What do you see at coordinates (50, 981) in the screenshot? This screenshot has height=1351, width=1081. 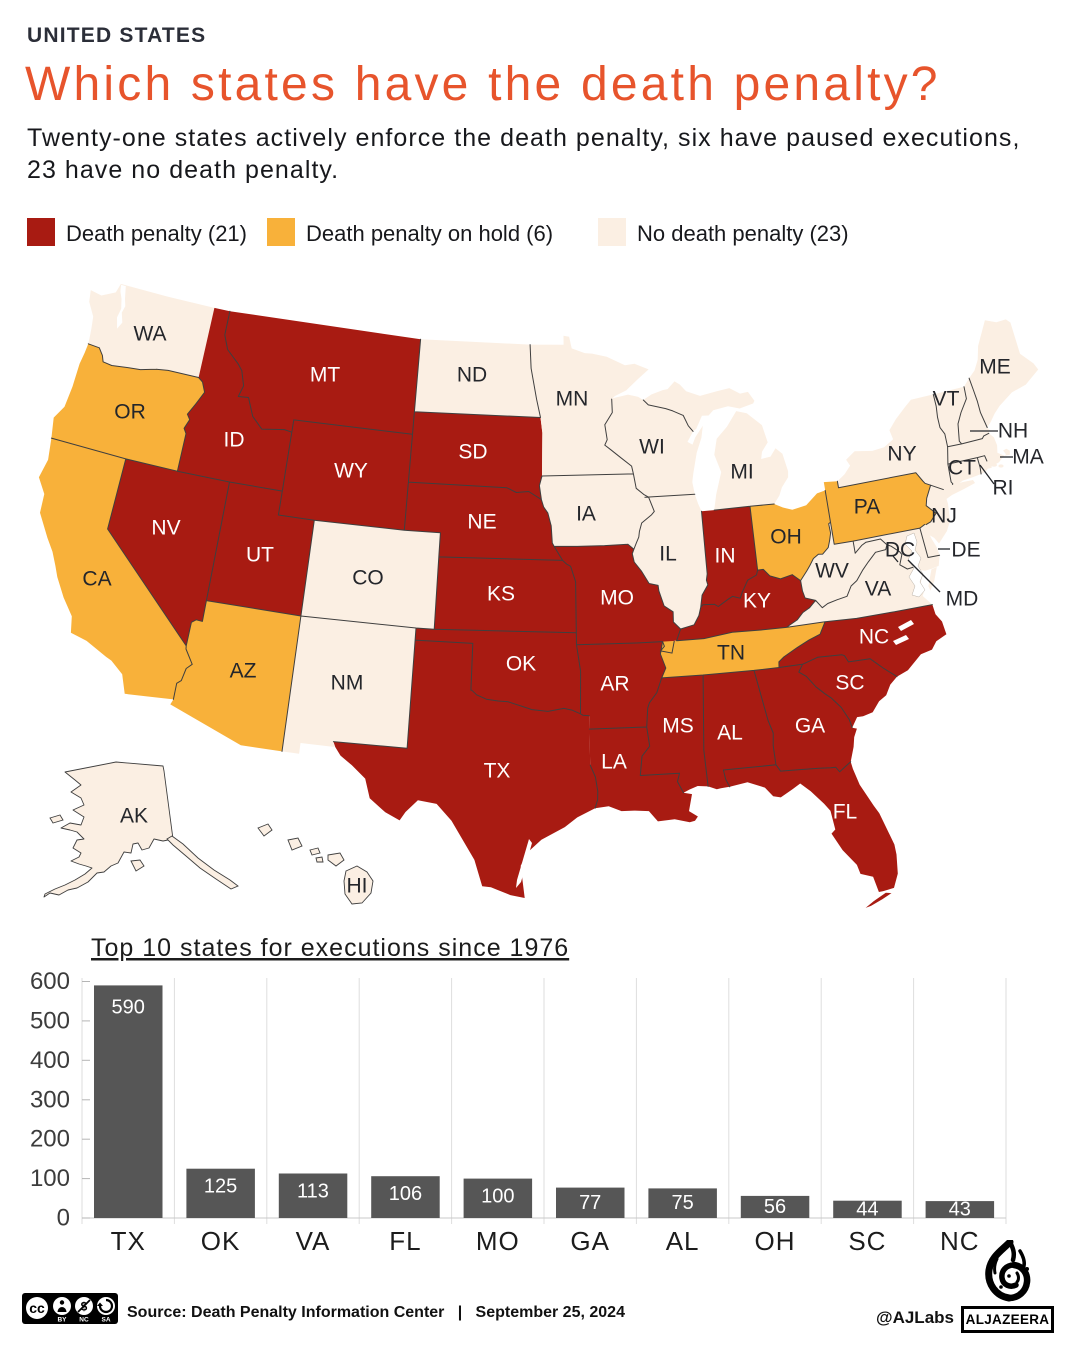 I see `svg-text: 600` at bounding box center [50, 981].